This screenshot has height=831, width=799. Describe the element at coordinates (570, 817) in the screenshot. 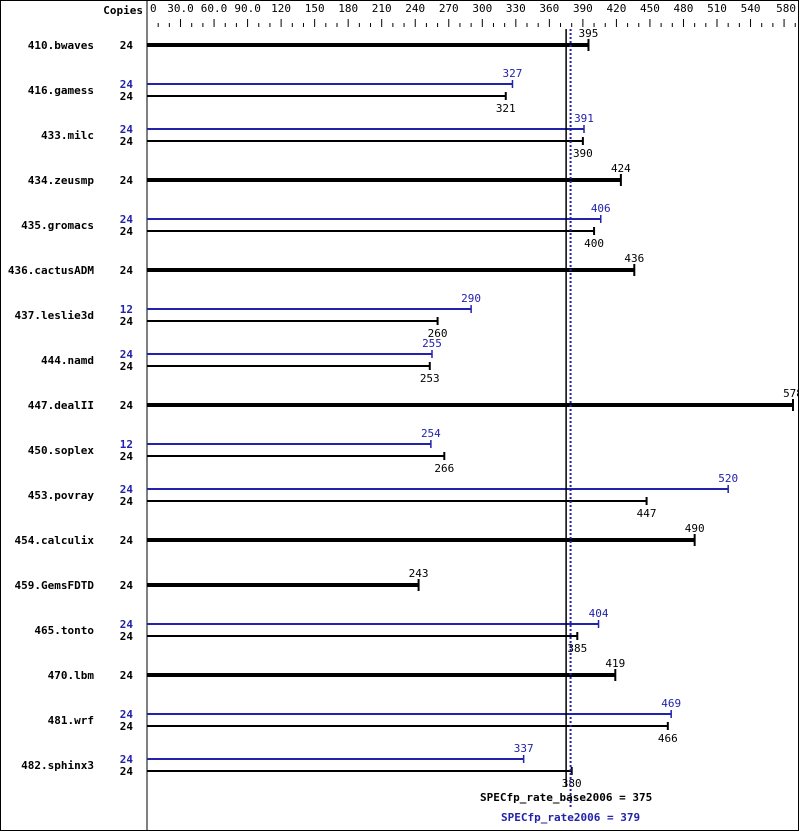

I see `peak-mean-label: SPECfp_rate2006 = 379` at that location.